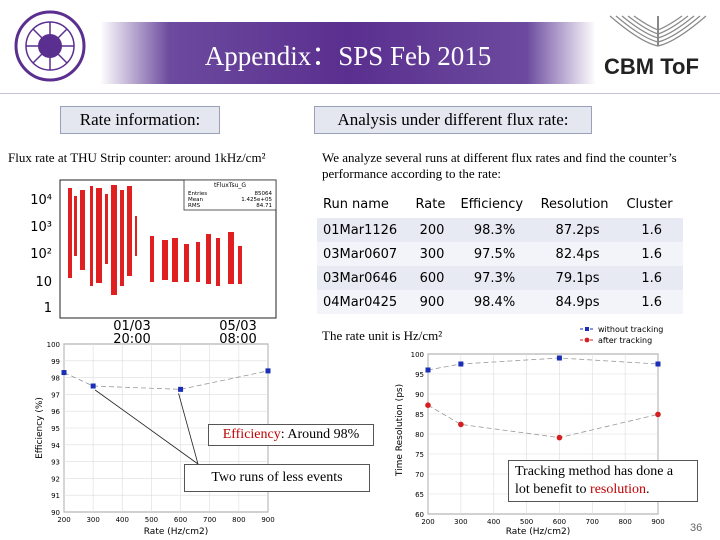 This screenshot has height=540, width=720. I want to click on y-tick-label: 70, so click(419, 475).